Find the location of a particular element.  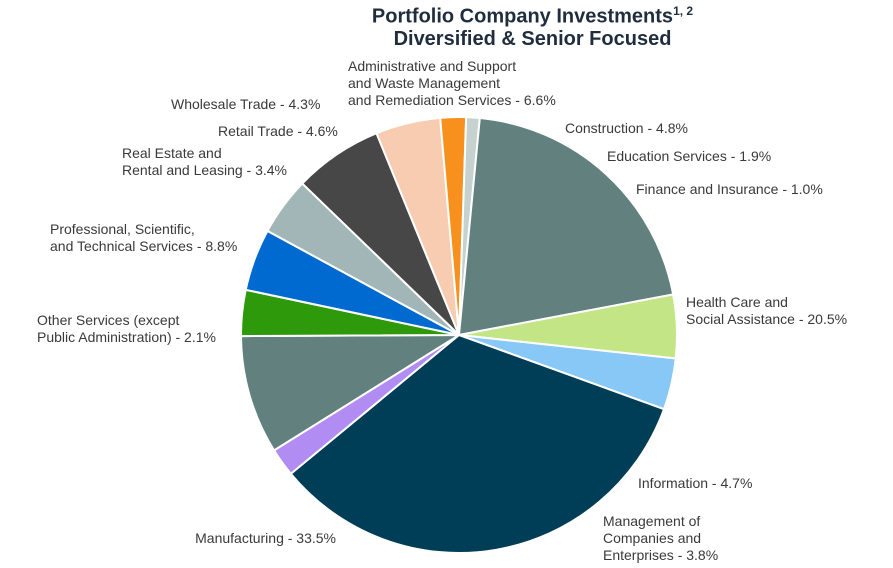

slice-label-education: Education Services - 1.9% is located at coordinates (689, 156).